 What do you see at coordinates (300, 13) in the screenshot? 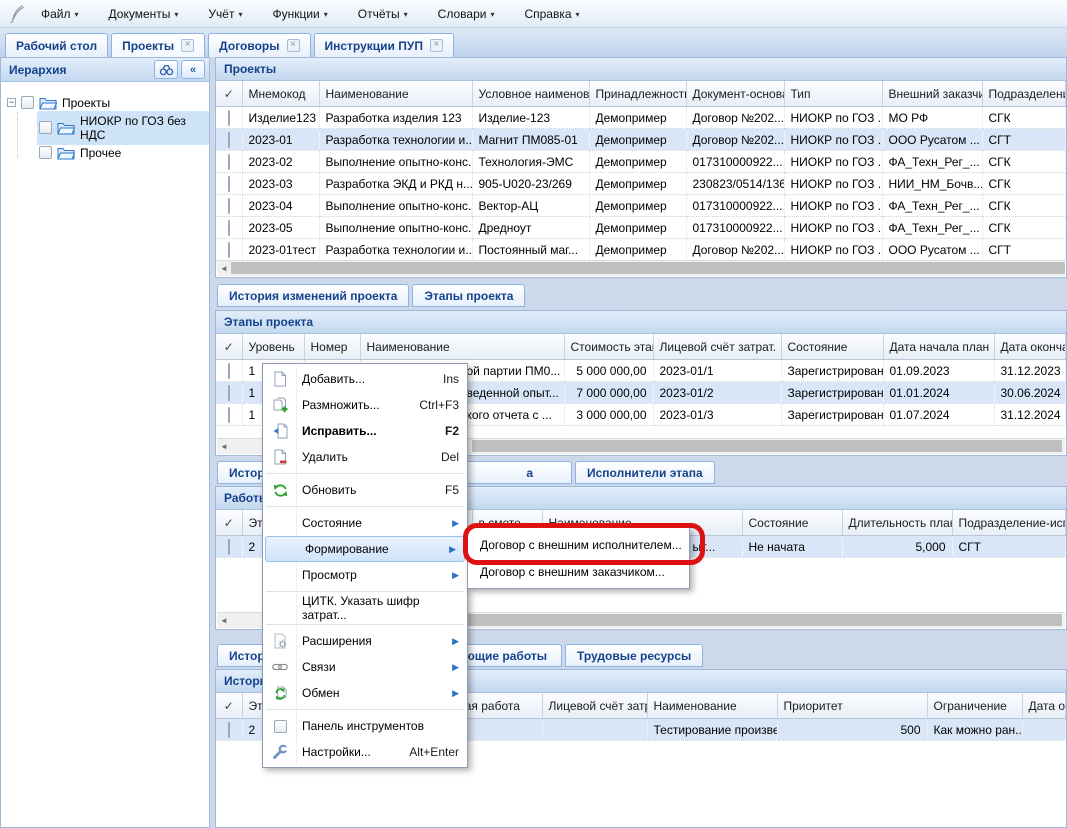
I see `menu-functions: Функции ▾` at bounding box center [300, 13].